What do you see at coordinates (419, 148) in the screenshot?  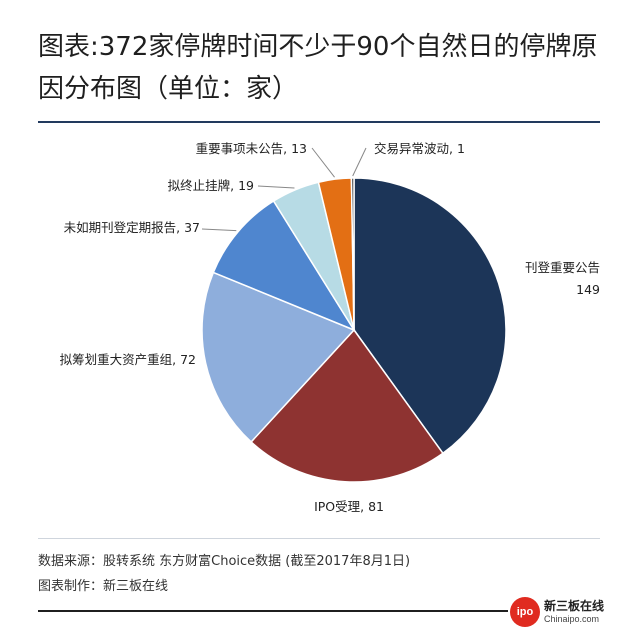 I see `slice-label-7: 交易异常波动, 1` at bounding box center [419, 148].